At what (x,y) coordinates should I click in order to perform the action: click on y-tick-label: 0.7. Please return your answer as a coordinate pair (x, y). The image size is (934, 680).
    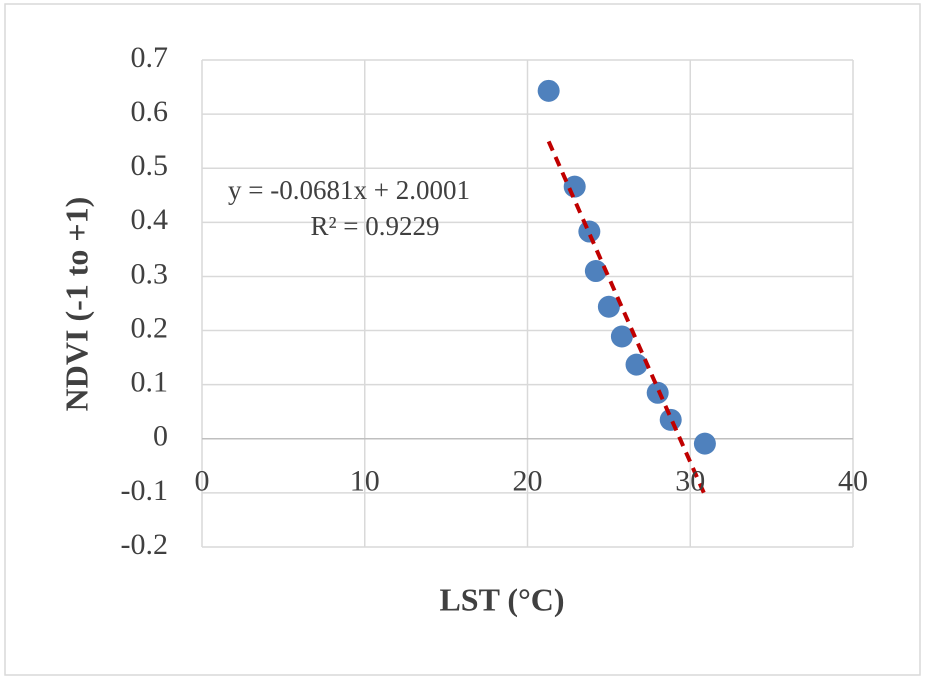
    Looking at the image, I should click on (150, 57).